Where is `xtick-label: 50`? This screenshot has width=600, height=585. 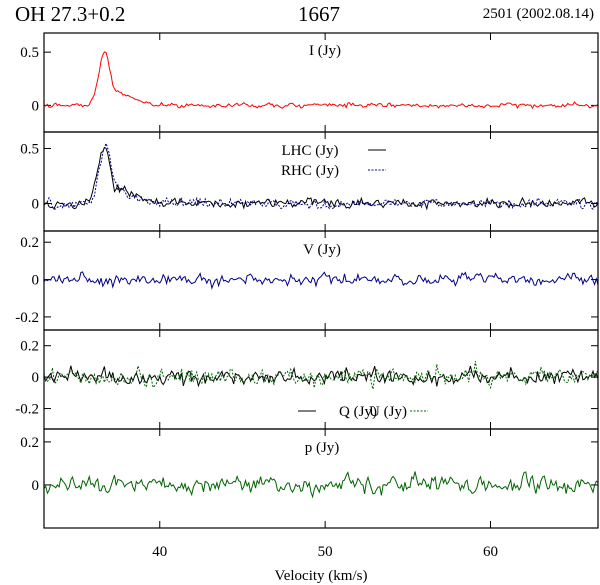
xtick-label: 50 is located at coordinates (325, 552).